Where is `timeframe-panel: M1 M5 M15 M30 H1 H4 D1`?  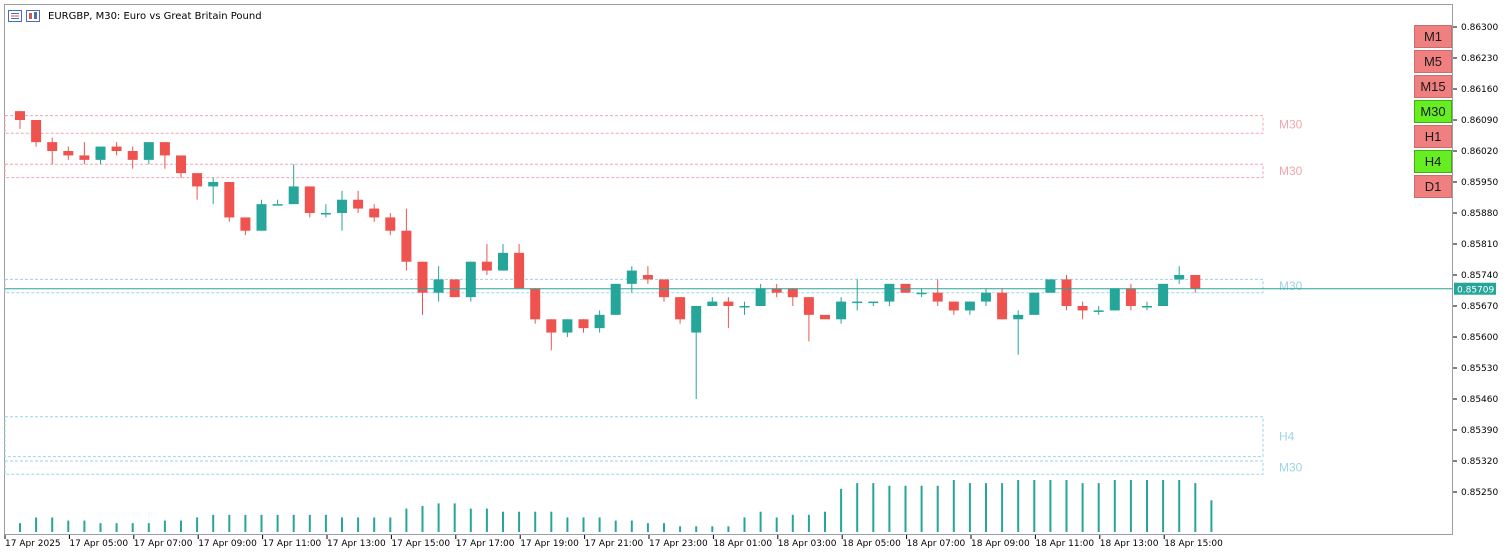
timeframe-panel: M1 M5 M15 M30 H1 H4 D1 is located at coordinates (1433, 112).